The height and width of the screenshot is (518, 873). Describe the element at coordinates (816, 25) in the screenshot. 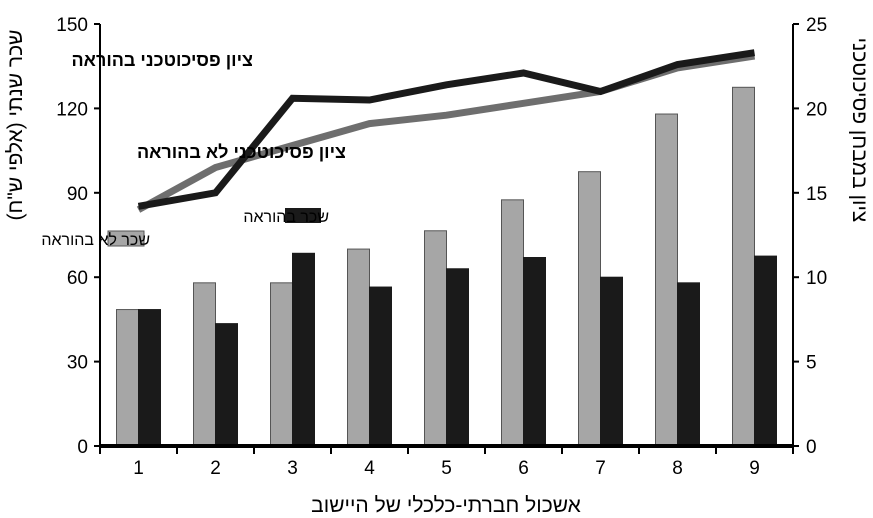

I see `right-tick-label: 25` at that location.